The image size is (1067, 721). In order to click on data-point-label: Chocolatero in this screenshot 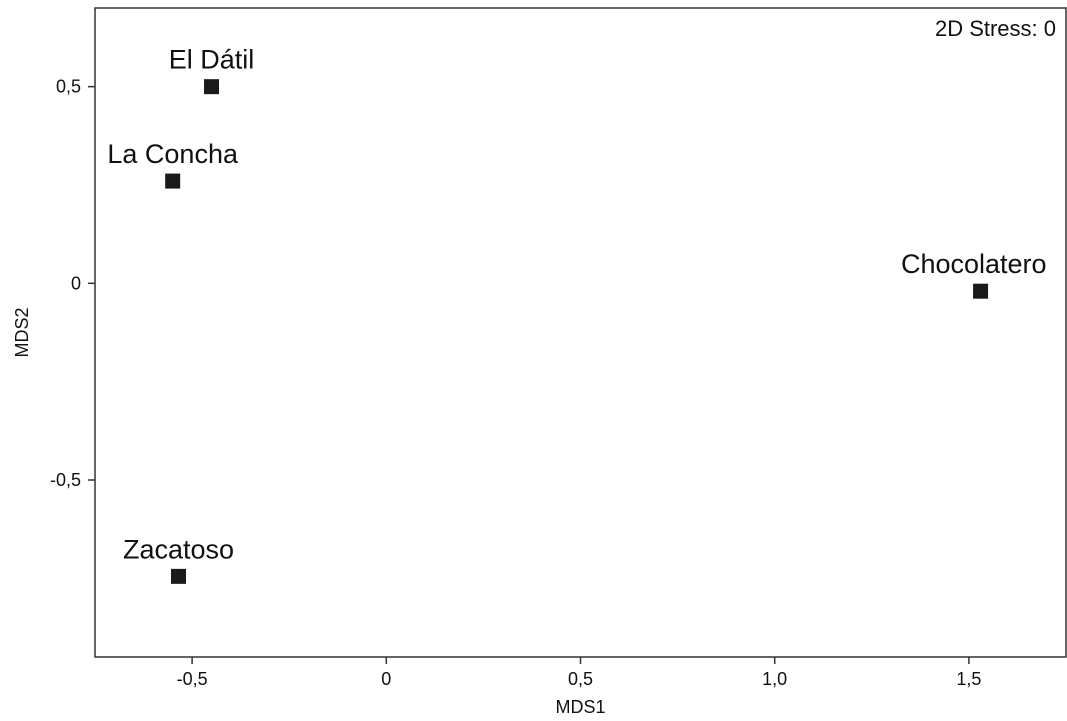, I will do `click(974, 264)`.